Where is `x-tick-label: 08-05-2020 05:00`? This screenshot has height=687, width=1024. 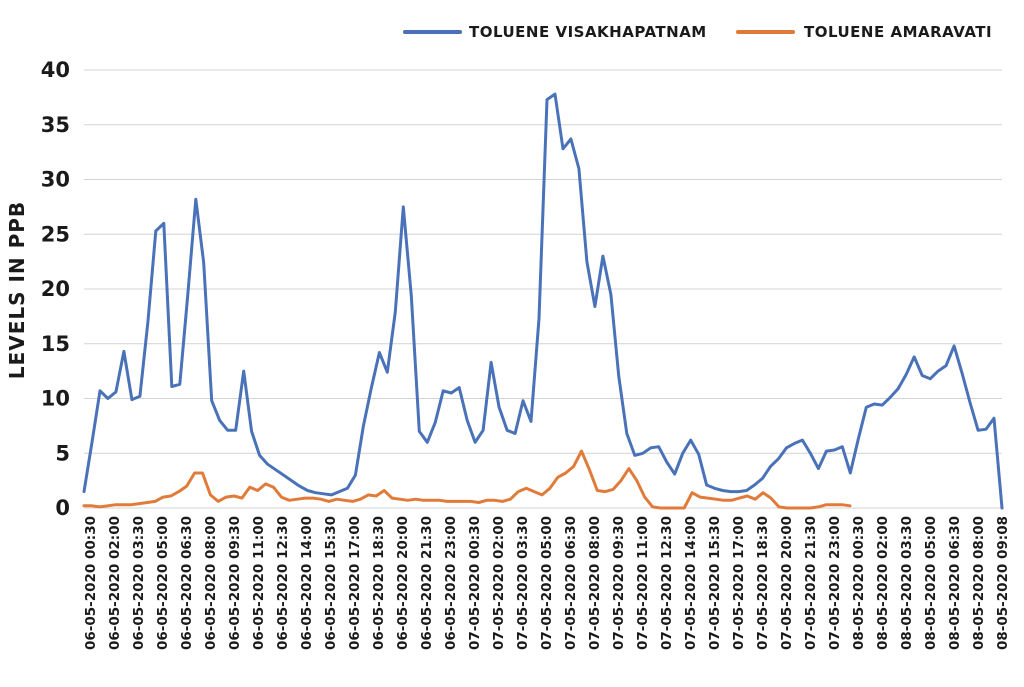 x-tick-label: 08-05-2020 05:00 is located at coordinates (931, 583).